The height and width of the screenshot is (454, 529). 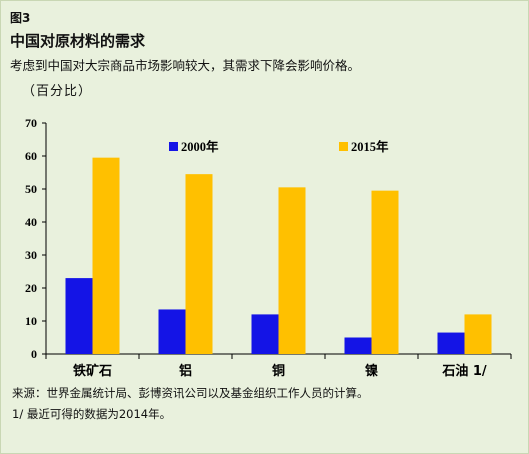 What do you see at coordinates (31, 156) in the screenshot?
I see `y-tick-label: 60` at bounding box center [31, 156].